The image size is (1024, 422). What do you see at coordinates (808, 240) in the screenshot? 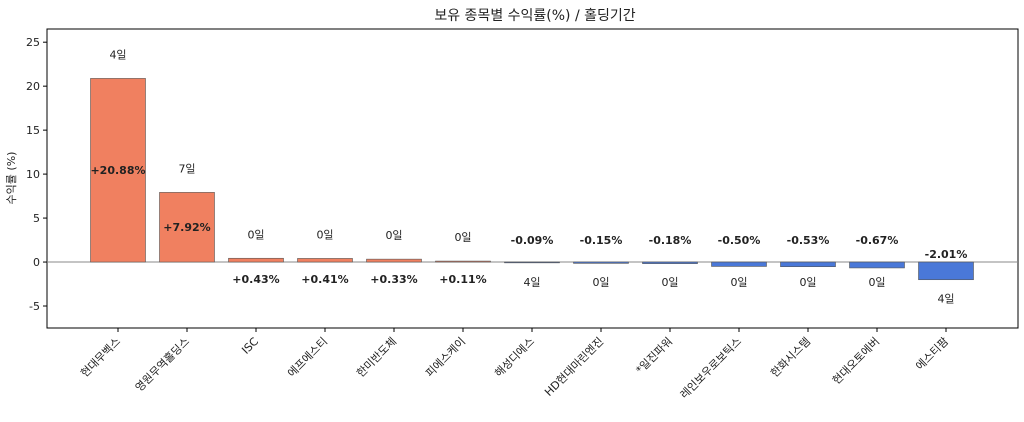
I see `value-label: -0.53%` at bounding box center [808, 240].